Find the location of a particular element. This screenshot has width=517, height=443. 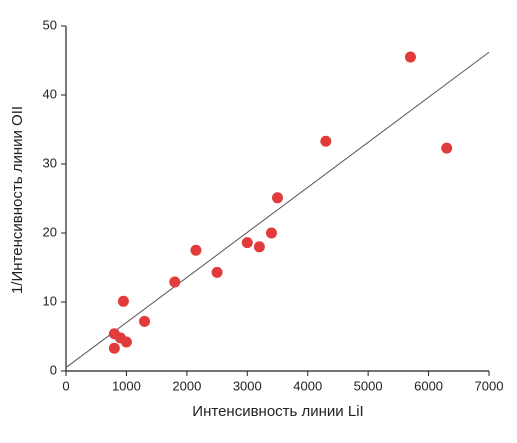

y-tick-label: 10 is located at coordinates (50, 300).